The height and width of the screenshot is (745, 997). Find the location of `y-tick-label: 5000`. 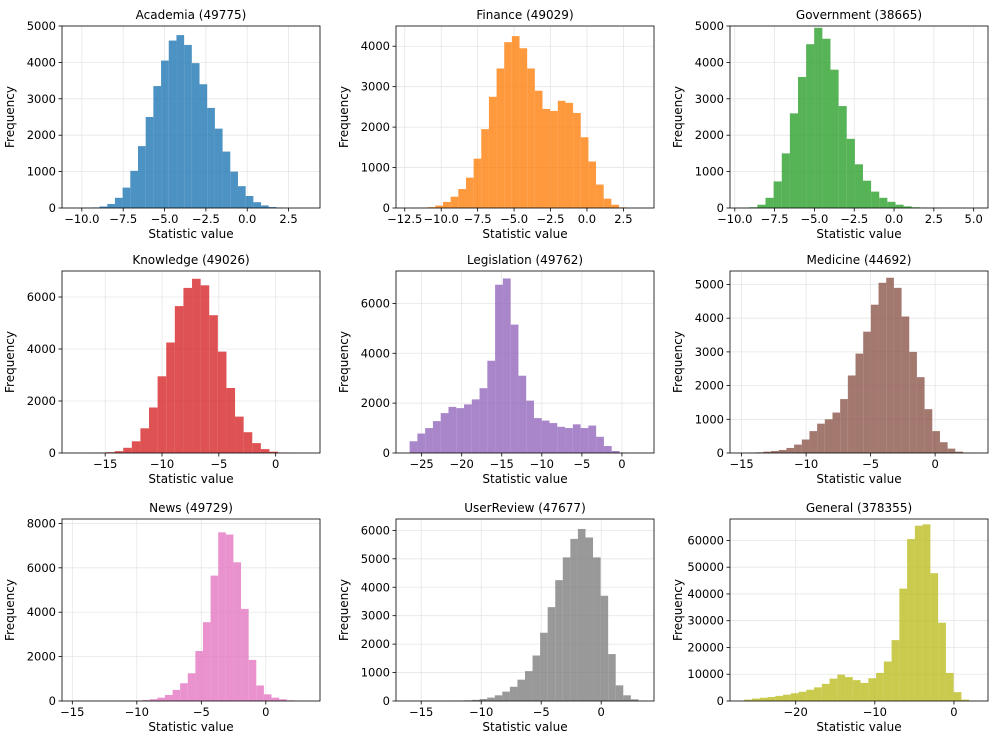

y-tick-label: 5000 is located at coordinates (709, 284).